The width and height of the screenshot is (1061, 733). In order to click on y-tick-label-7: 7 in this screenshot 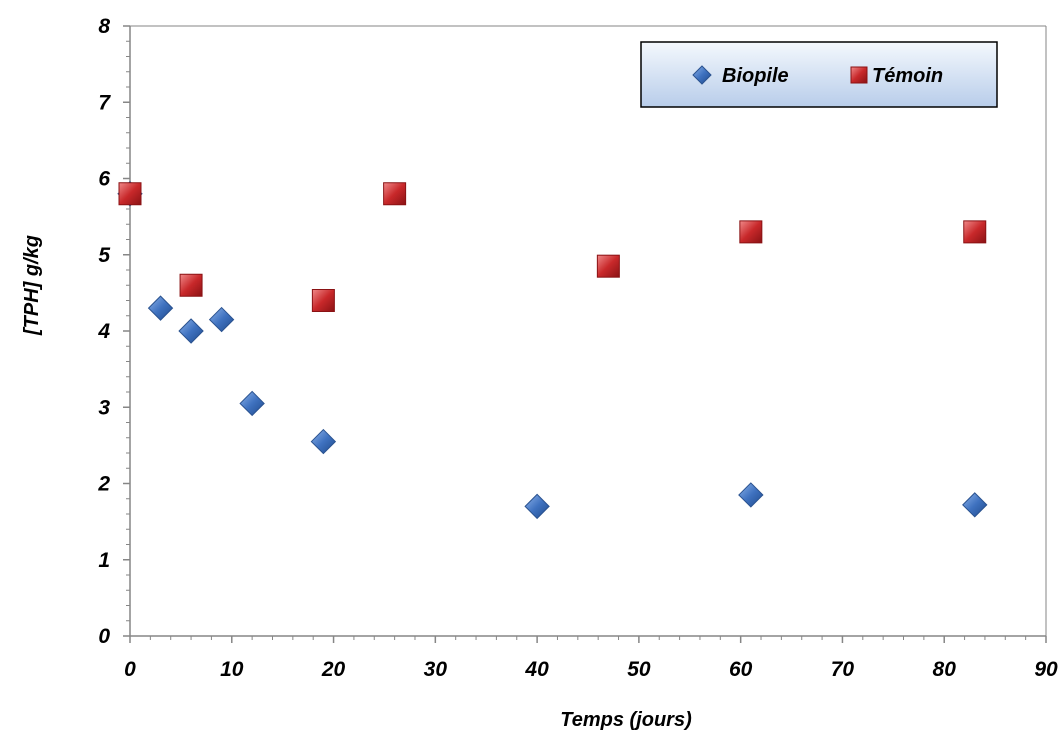, I will do `click(104, 102)`.